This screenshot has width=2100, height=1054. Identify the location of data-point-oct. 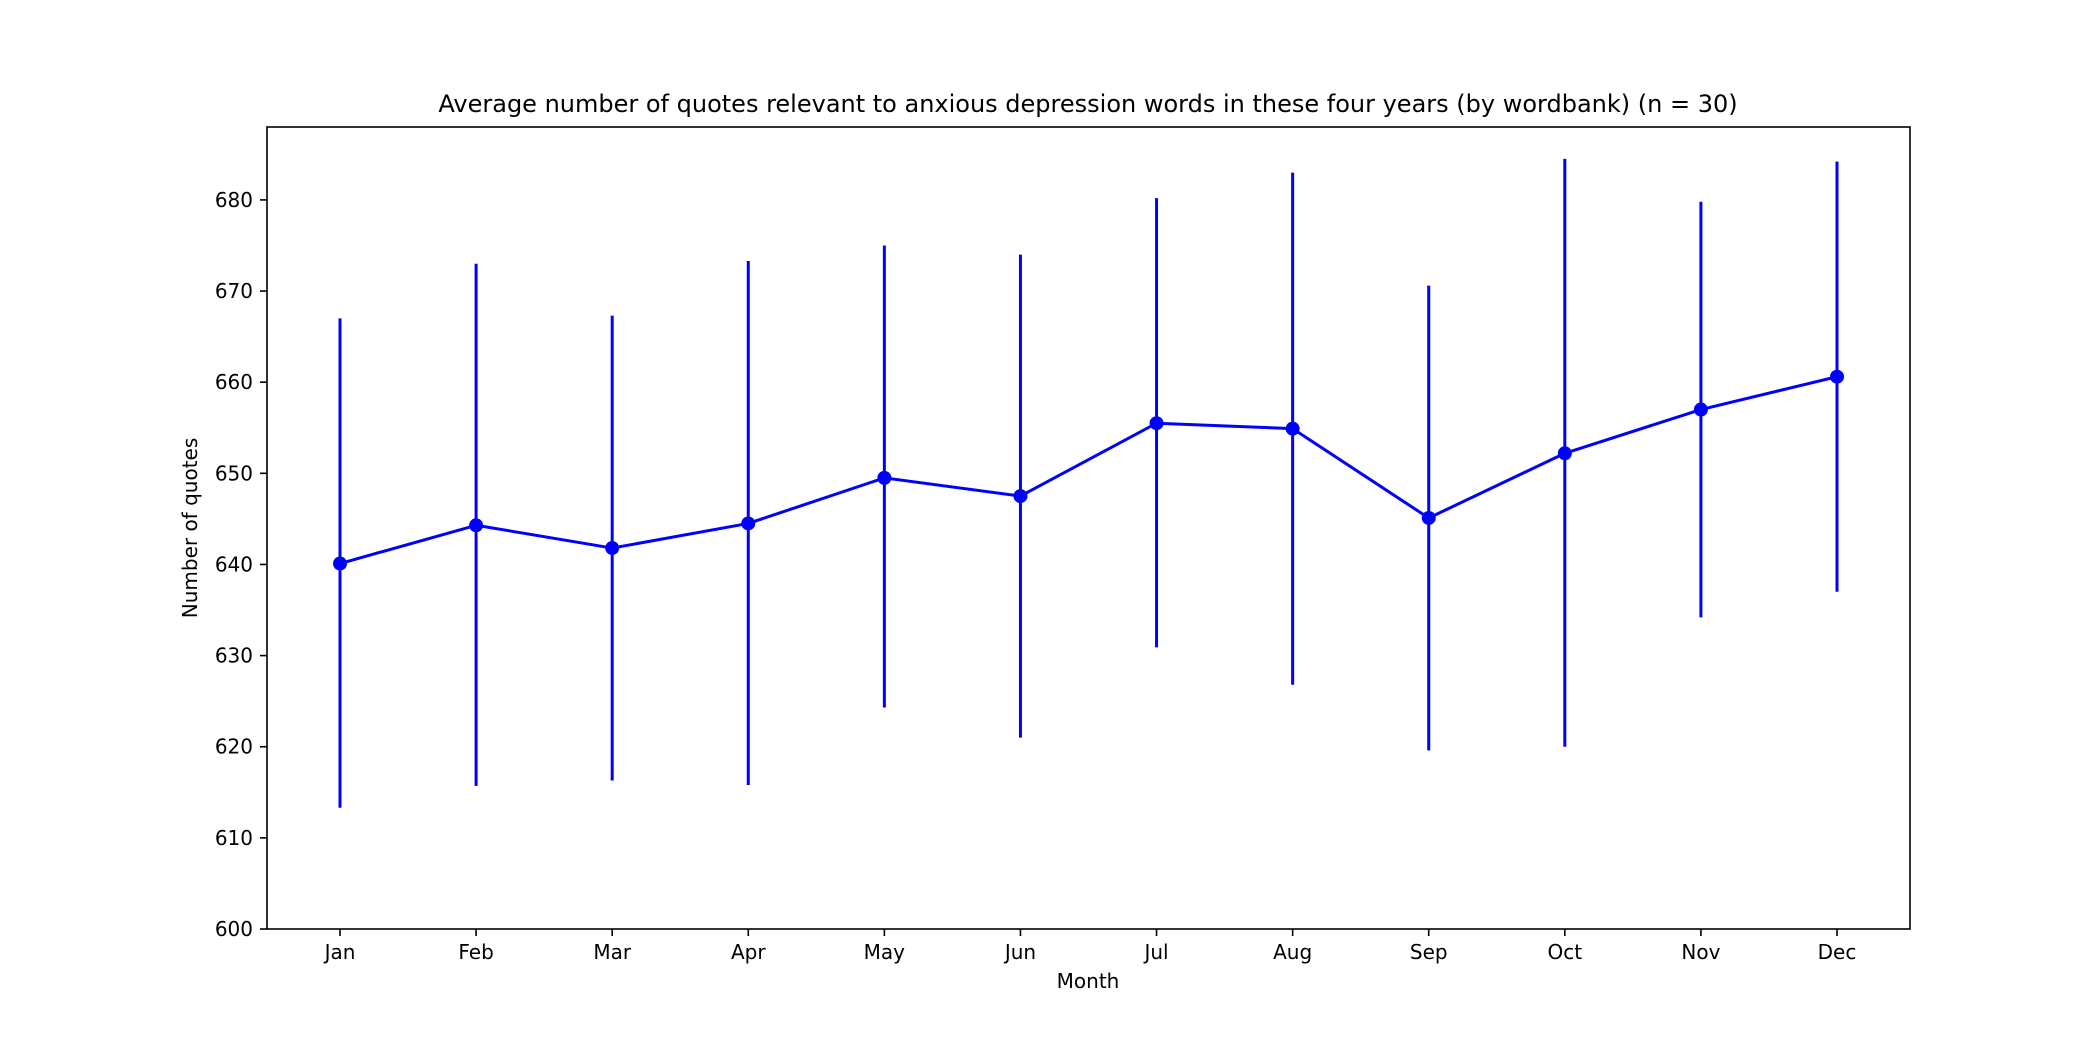
(1564, 453).